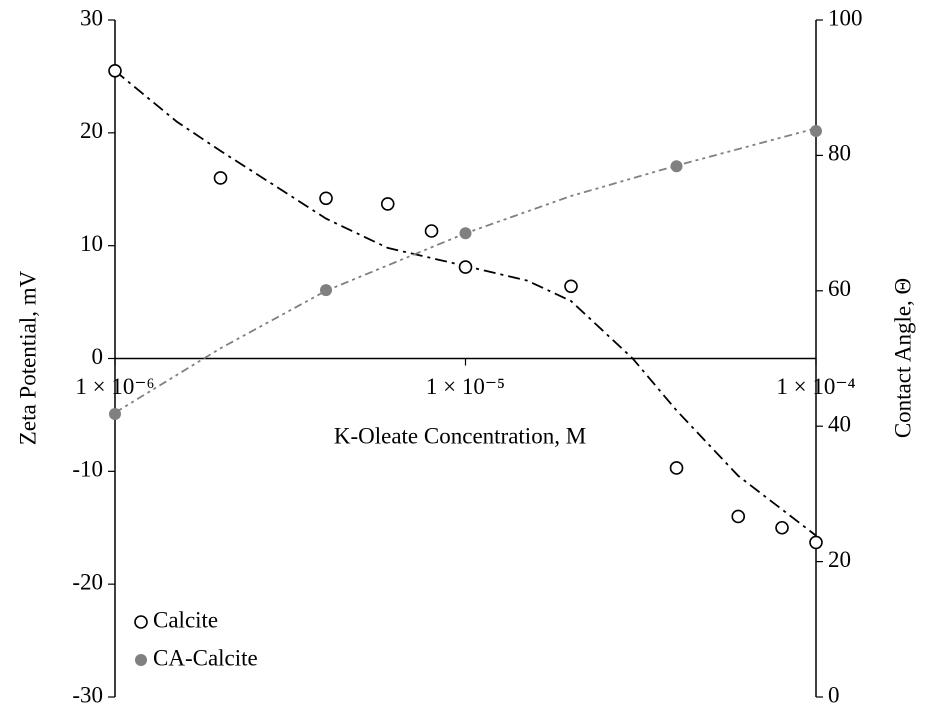 The width and height of the screenshot is (925, 712). I want to click on x-tick-label: 1 × 10⁻⁴, so click(815, 386).